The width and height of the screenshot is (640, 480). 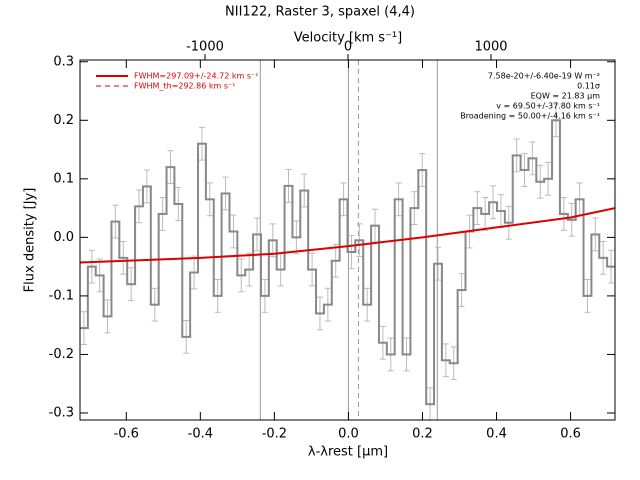 I want to click on legend-label: FWHM=297.09+/-24.72 km s⁻¹, so click(x=196, y=76).